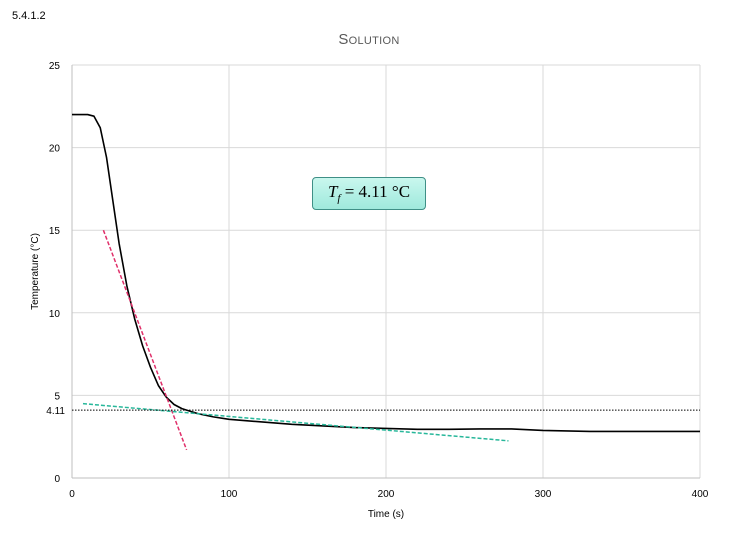 Image resolution: width=738 pixels, height=552 pixels. I want to click on x-tick-label: 400, so click(700, 494).